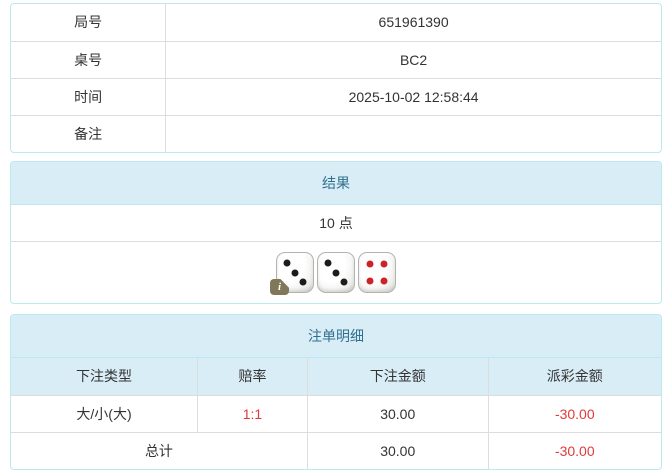 The height and width of the screenshot is (470, 672). What do you see at coordinates (252, 376) in the screenshot?
I see `col-odds: 赔率` at bounding box center [252, 376].